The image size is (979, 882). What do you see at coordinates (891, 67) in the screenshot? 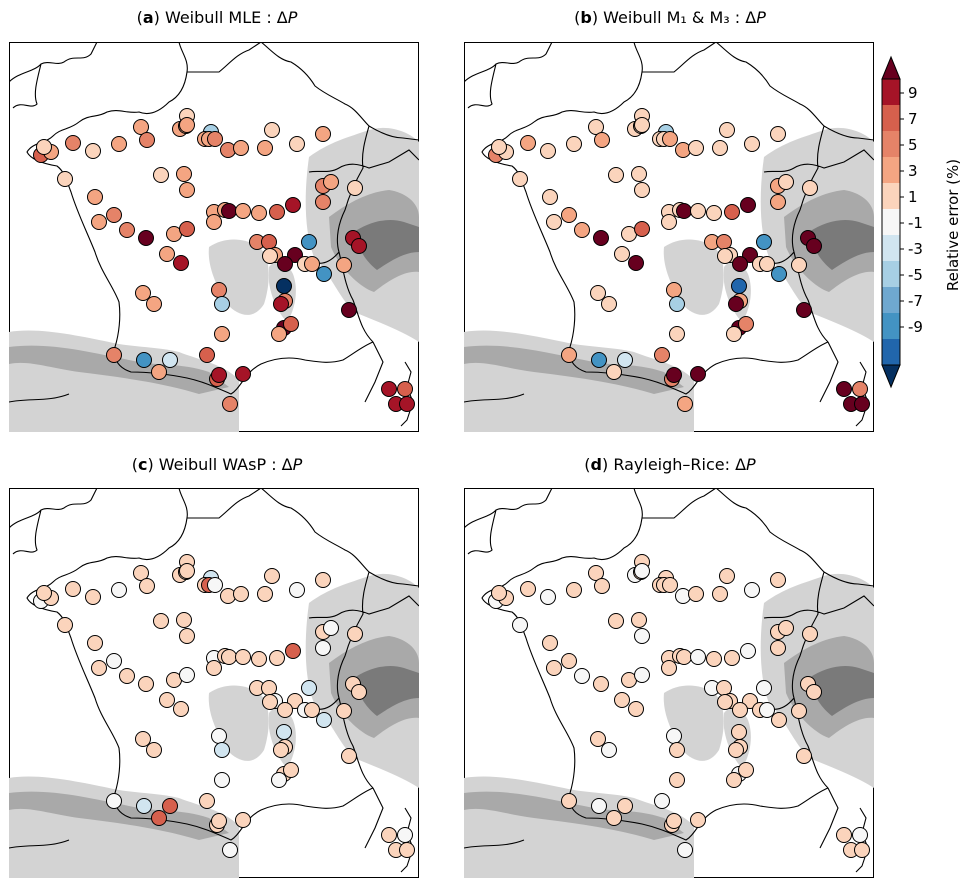
I see `colorbar-top-extend` at bounding box center [891, 67].